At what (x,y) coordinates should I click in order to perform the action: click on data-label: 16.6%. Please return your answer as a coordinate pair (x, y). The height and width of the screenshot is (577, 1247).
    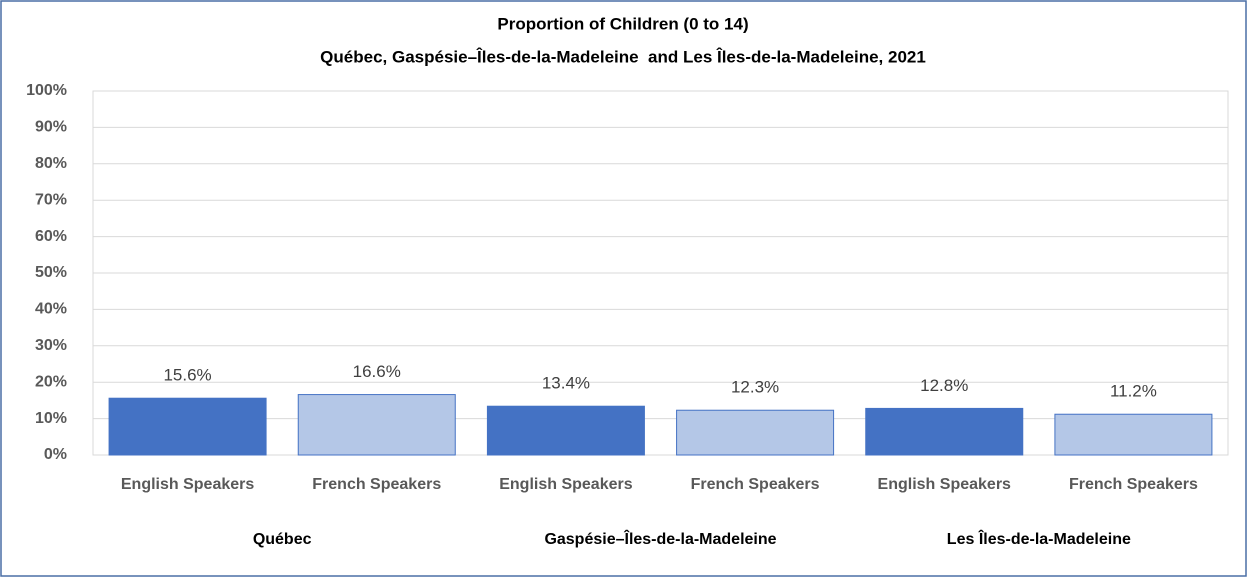
    Looking at the image, I should click on (377, 371).